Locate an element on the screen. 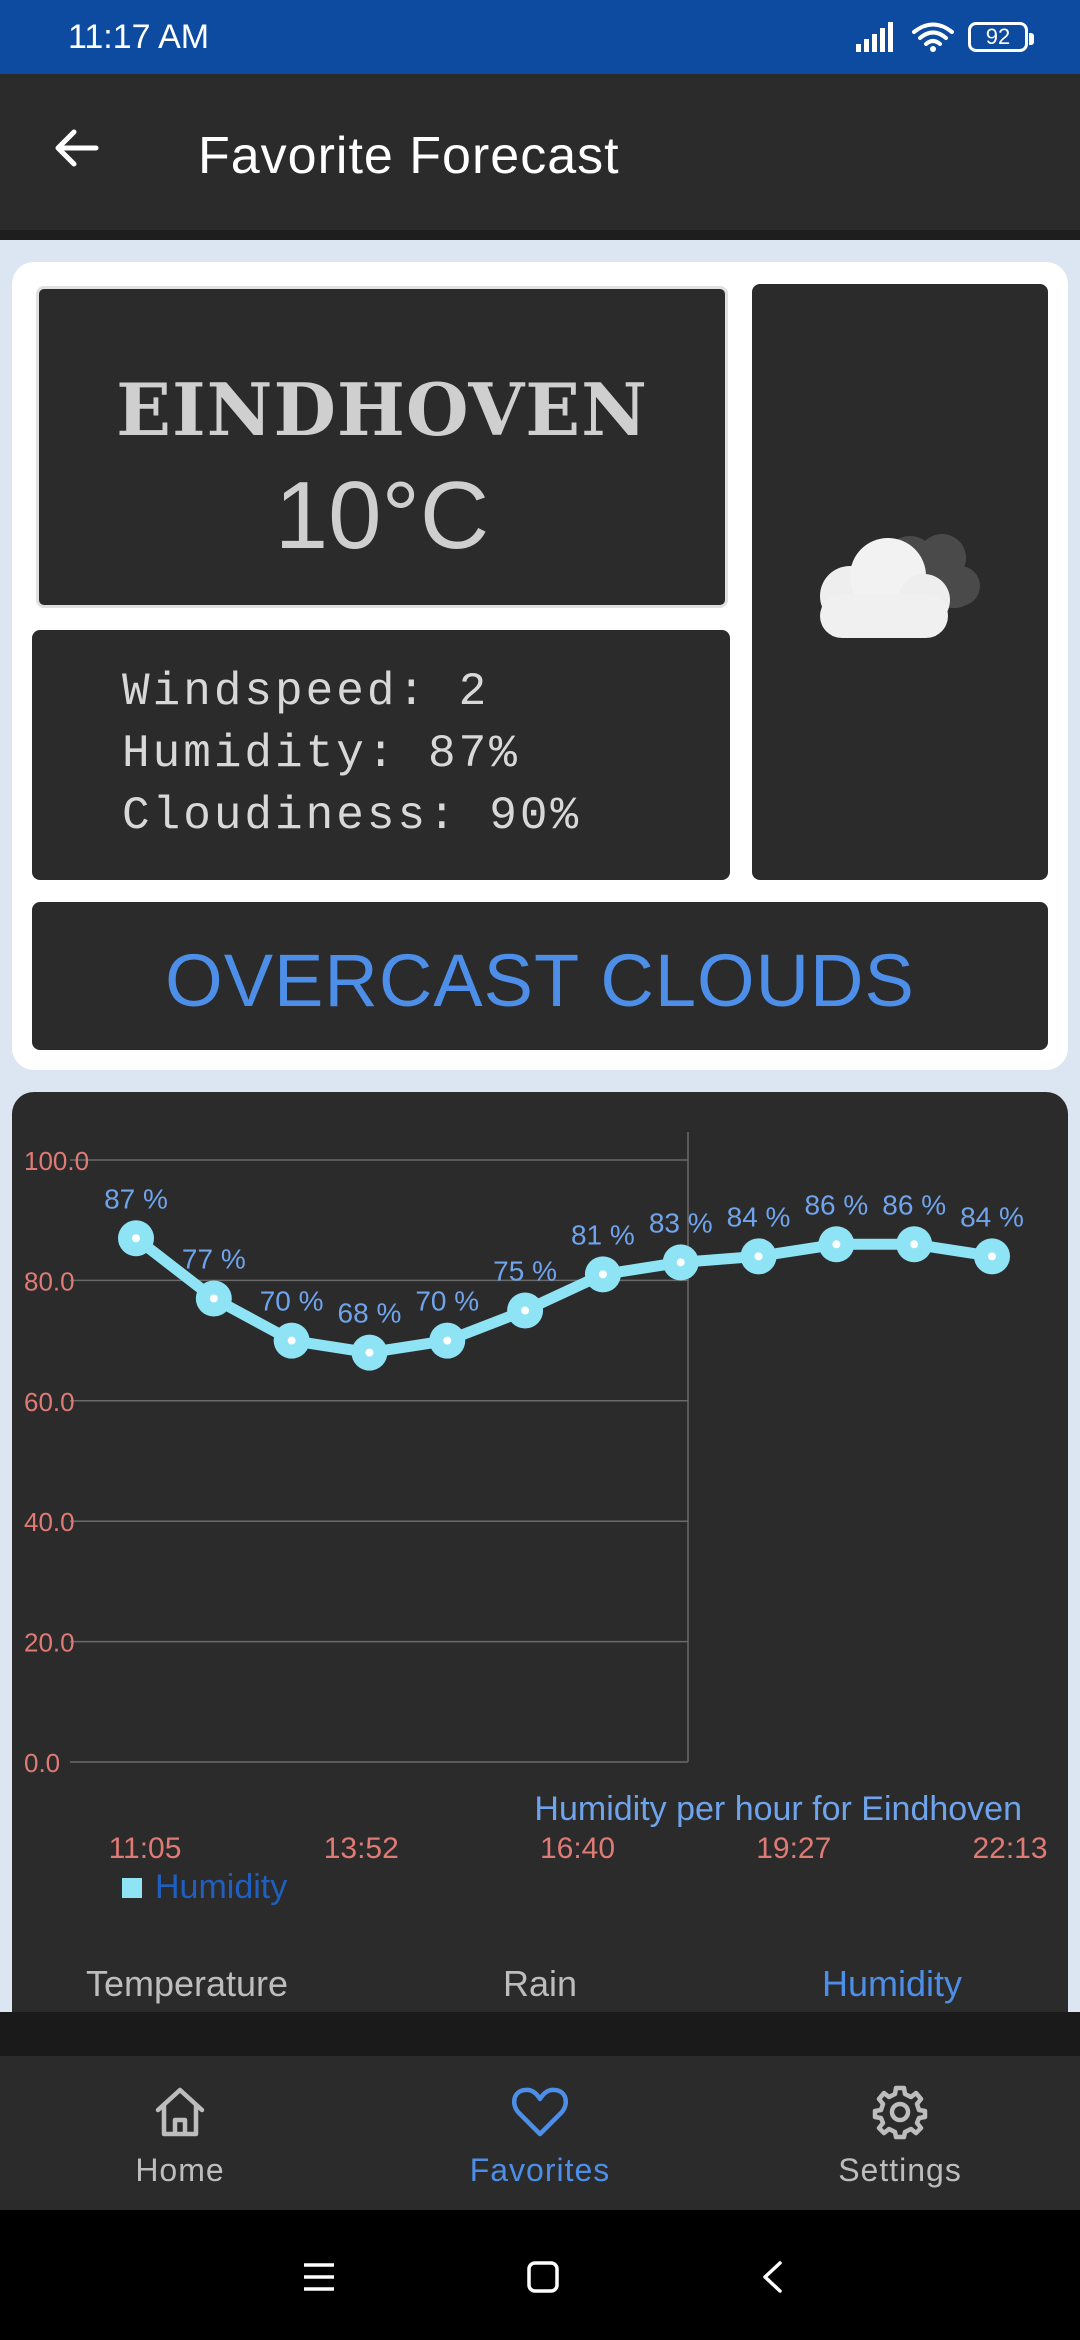 The width and height of the screenshot is (1080, 2340). y-tick-label: 0.0 is located at coordinates (42, 1763).